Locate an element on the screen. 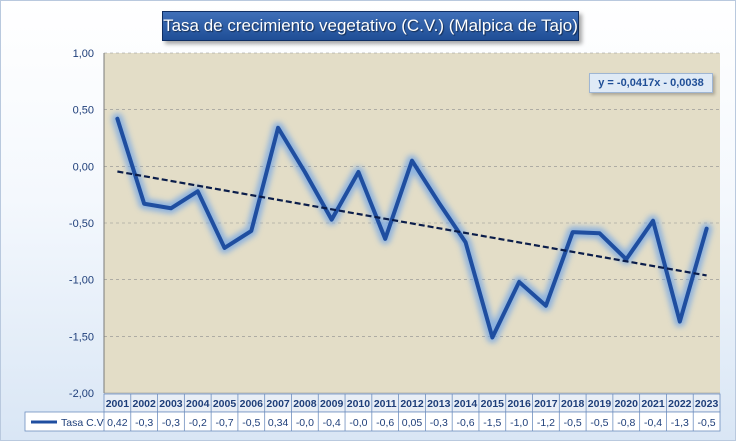 The image size is (736, 442). x-tick-label: 2017 is located at coordinates (546, 404).